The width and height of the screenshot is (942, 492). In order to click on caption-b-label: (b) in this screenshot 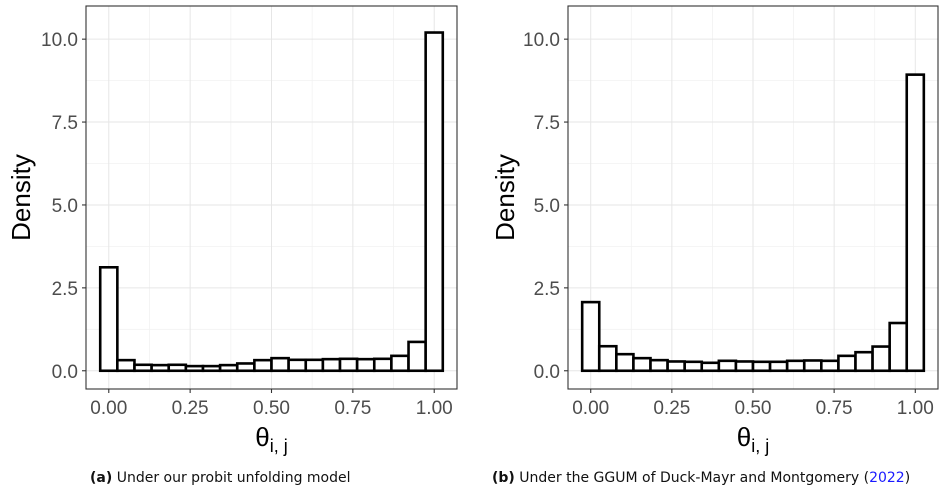, I will do `click(503, 478)`.